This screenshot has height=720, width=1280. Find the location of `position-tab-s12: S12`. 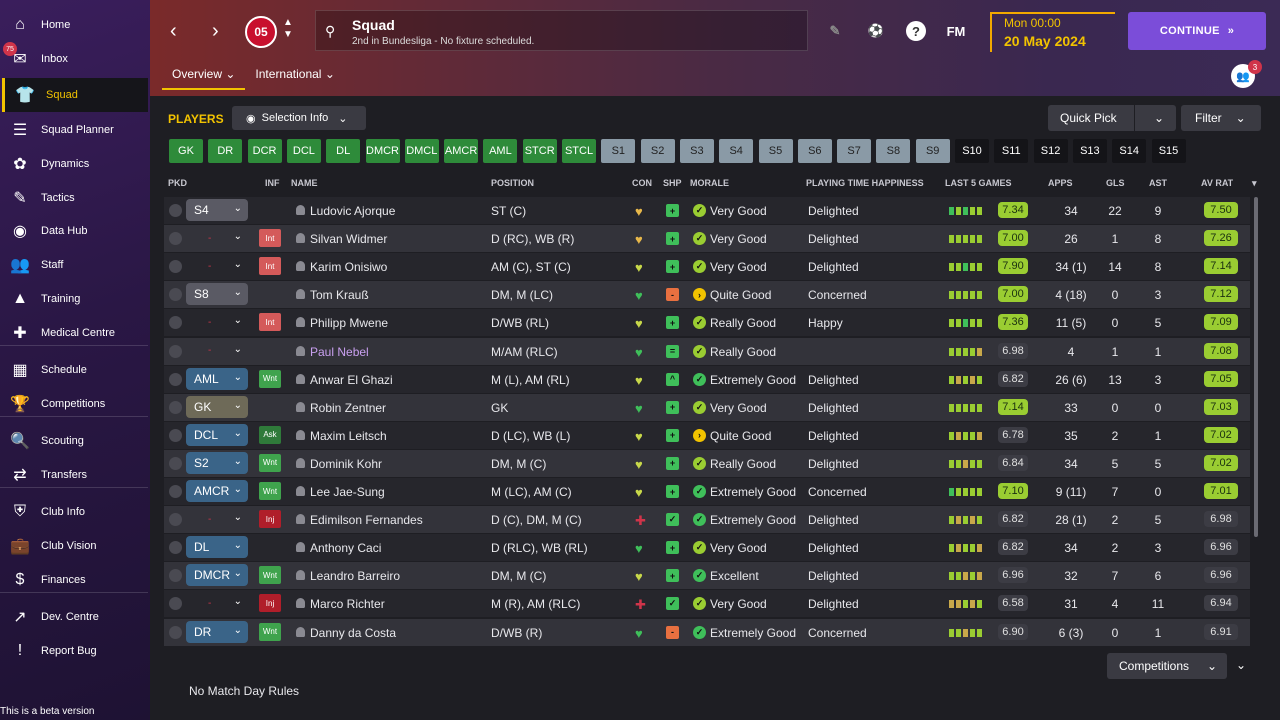

position-tab-s12: S12 is located at coordinates (1050, 151).